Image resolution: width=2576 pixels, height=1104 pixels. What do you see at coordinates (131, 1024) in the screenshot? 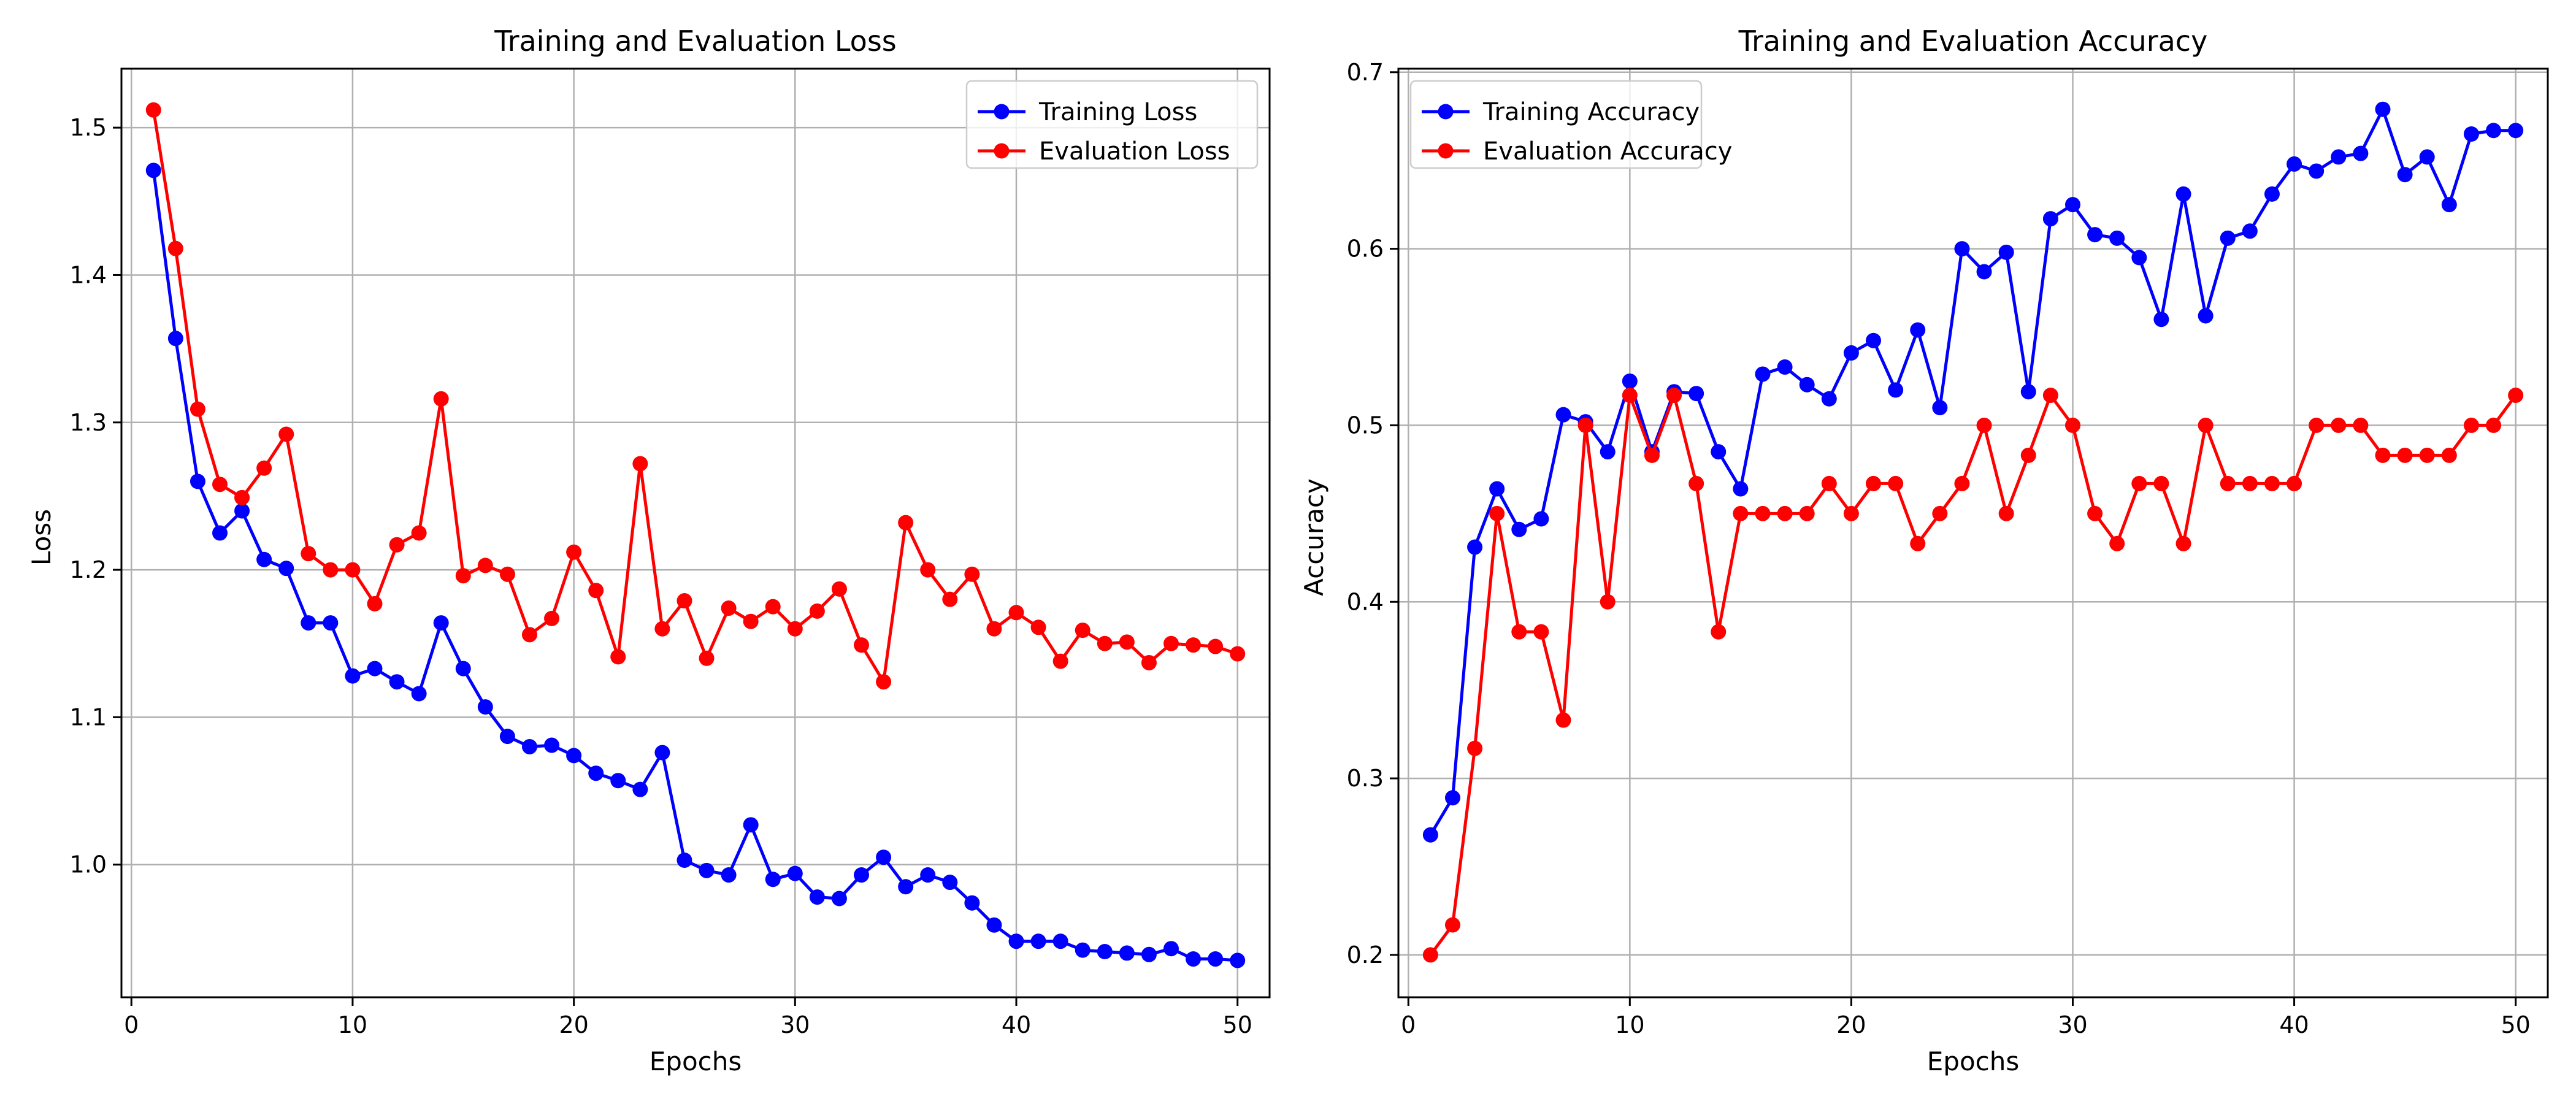
I see `loss-x-tick-label: 0` at bounding box center [131, 1024].